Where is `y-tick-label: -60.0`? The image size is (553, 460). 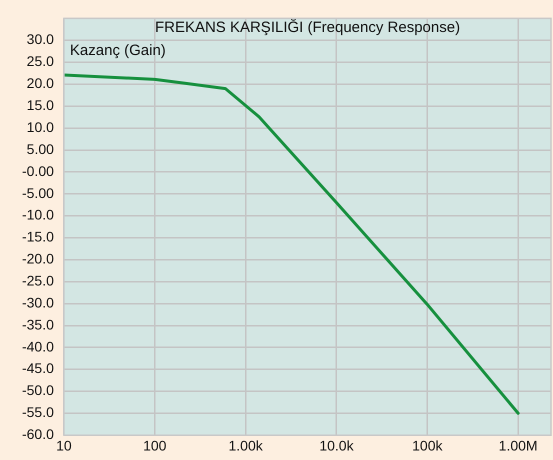 y-tick-label: -60.0 is located at coordinates (38, 434).